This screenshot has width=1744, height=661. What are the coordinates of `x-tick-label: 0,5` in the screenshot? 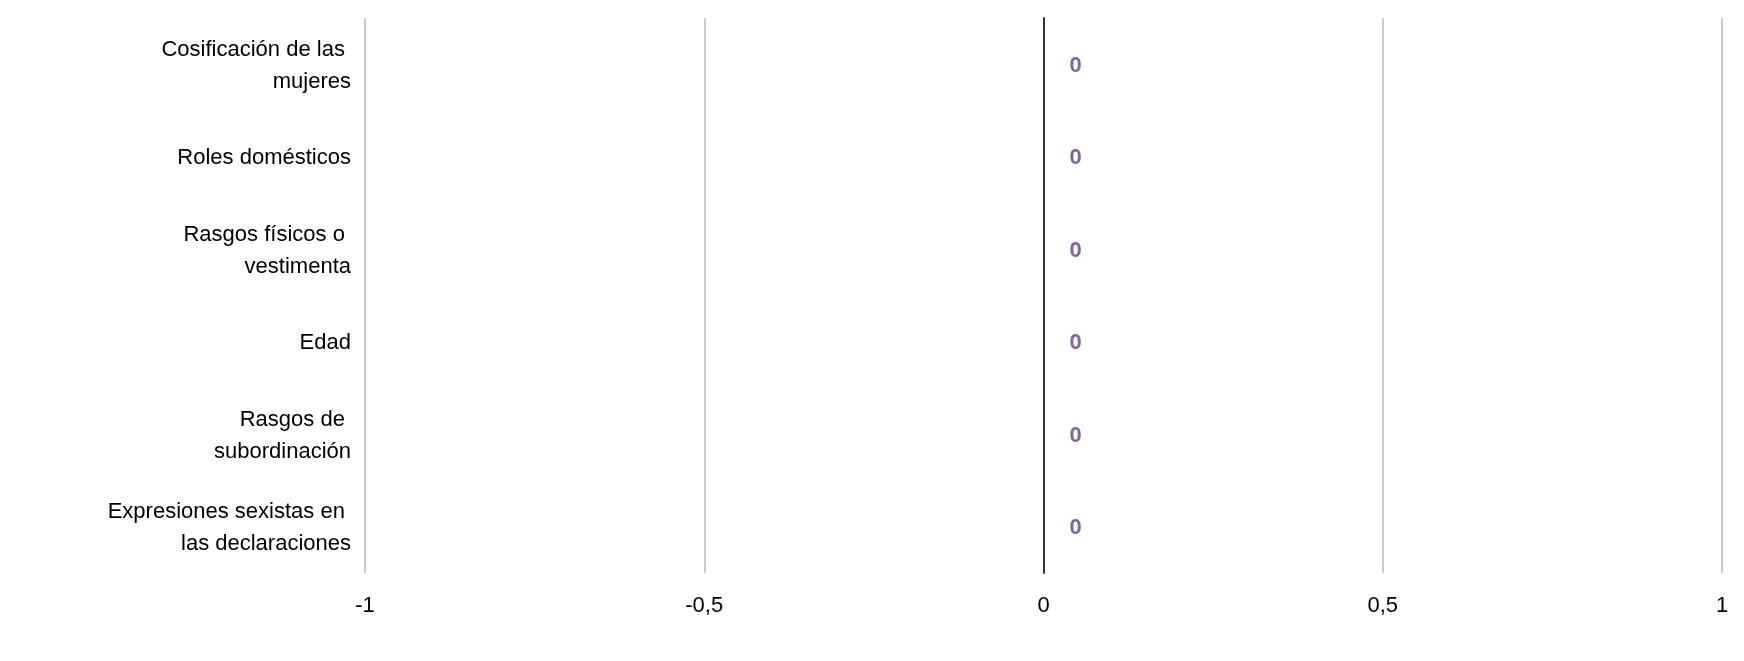 It's located at (1383, 604).